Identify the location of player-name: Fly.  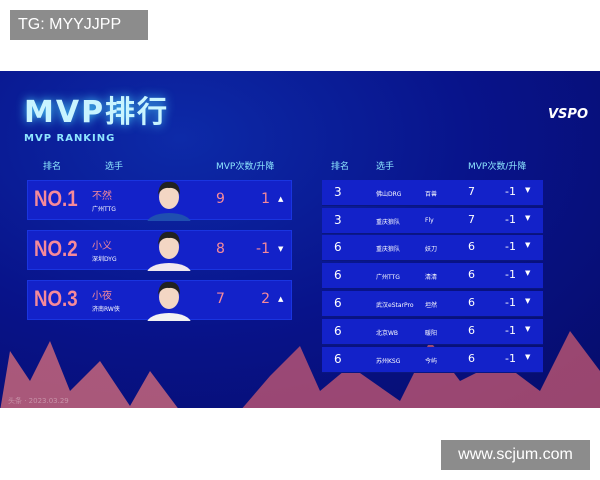
(429, 220).